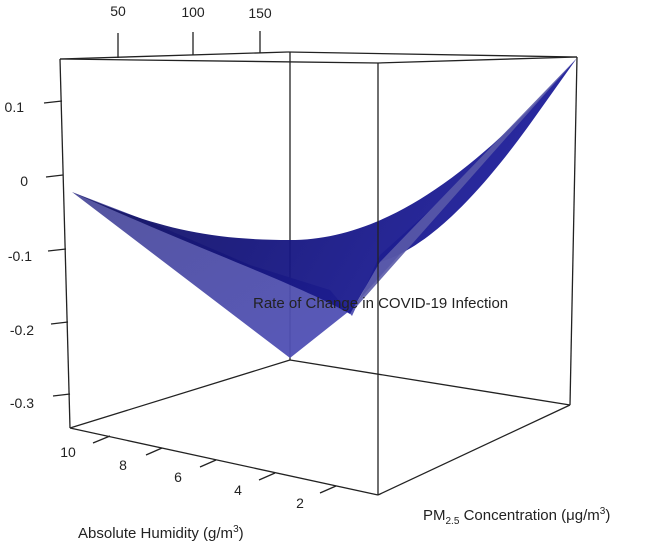 The image size is (645, 546). What do you see at coordinates (193, 12) in the screenshot?
I see `y-tick-100: 100` at bounding box center [193, 12].